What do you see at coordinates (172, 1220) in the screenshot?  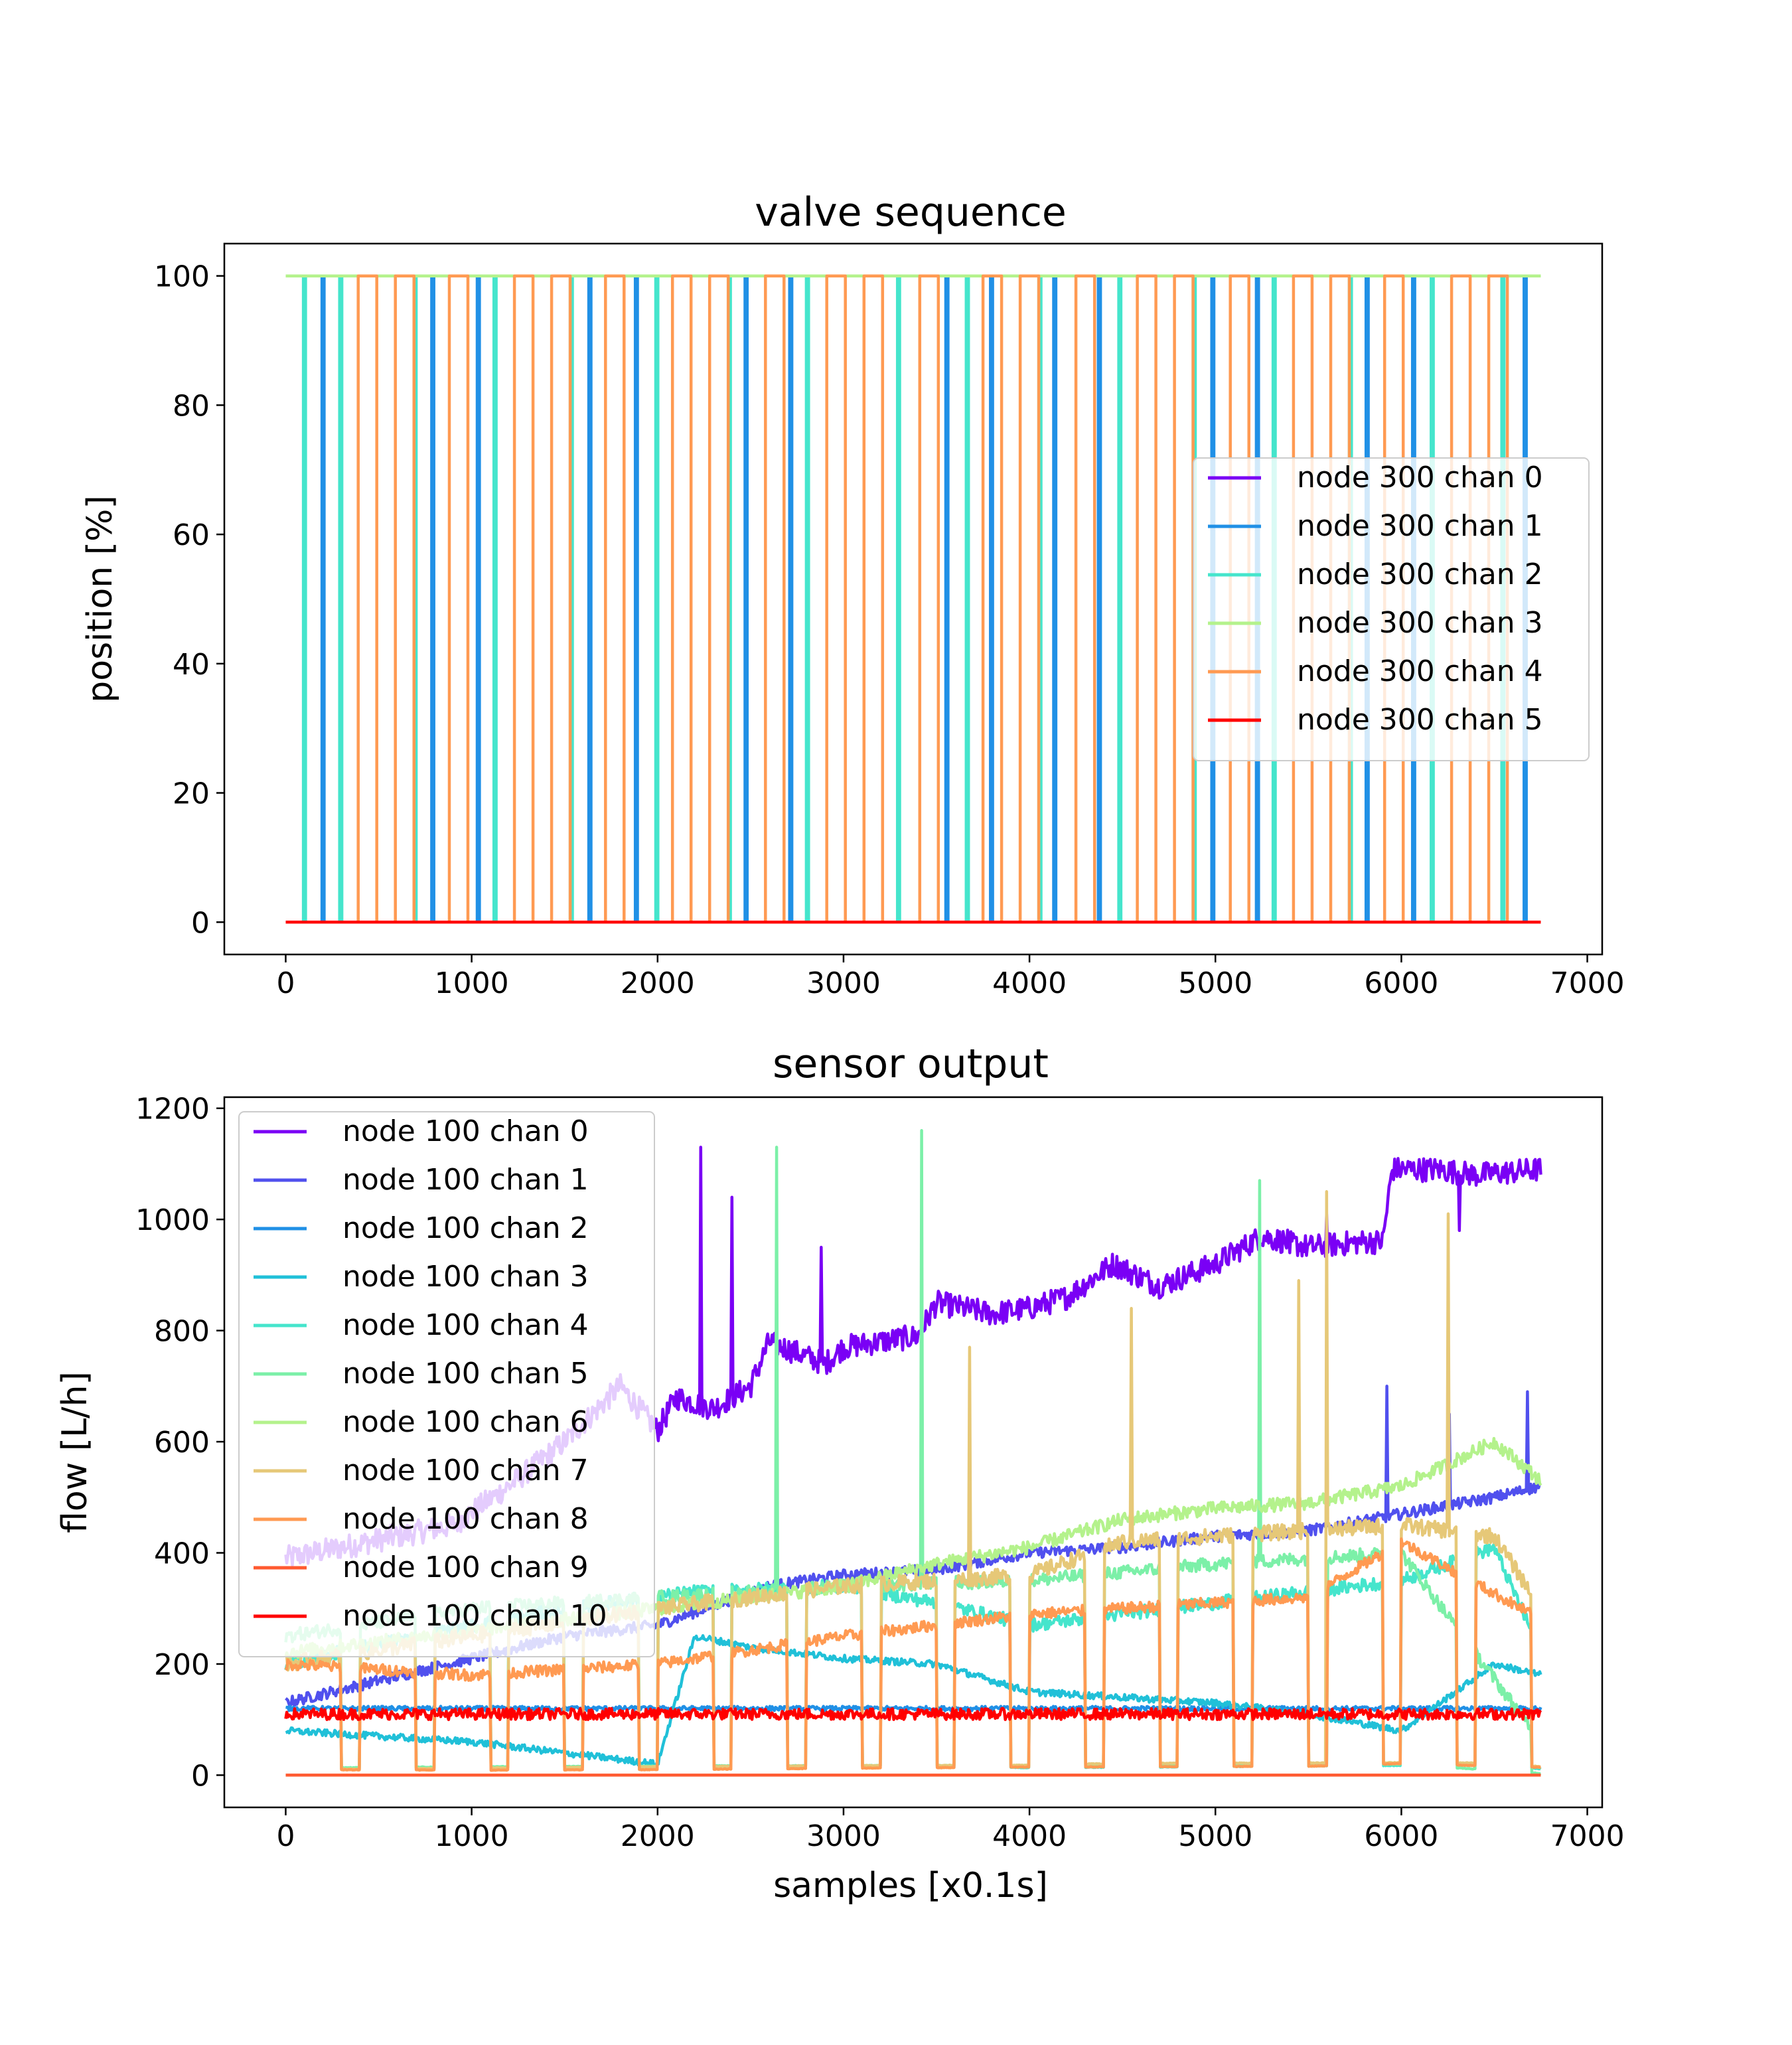 I see `y-tick-label: 1000` at bounding box center [172, 1220].